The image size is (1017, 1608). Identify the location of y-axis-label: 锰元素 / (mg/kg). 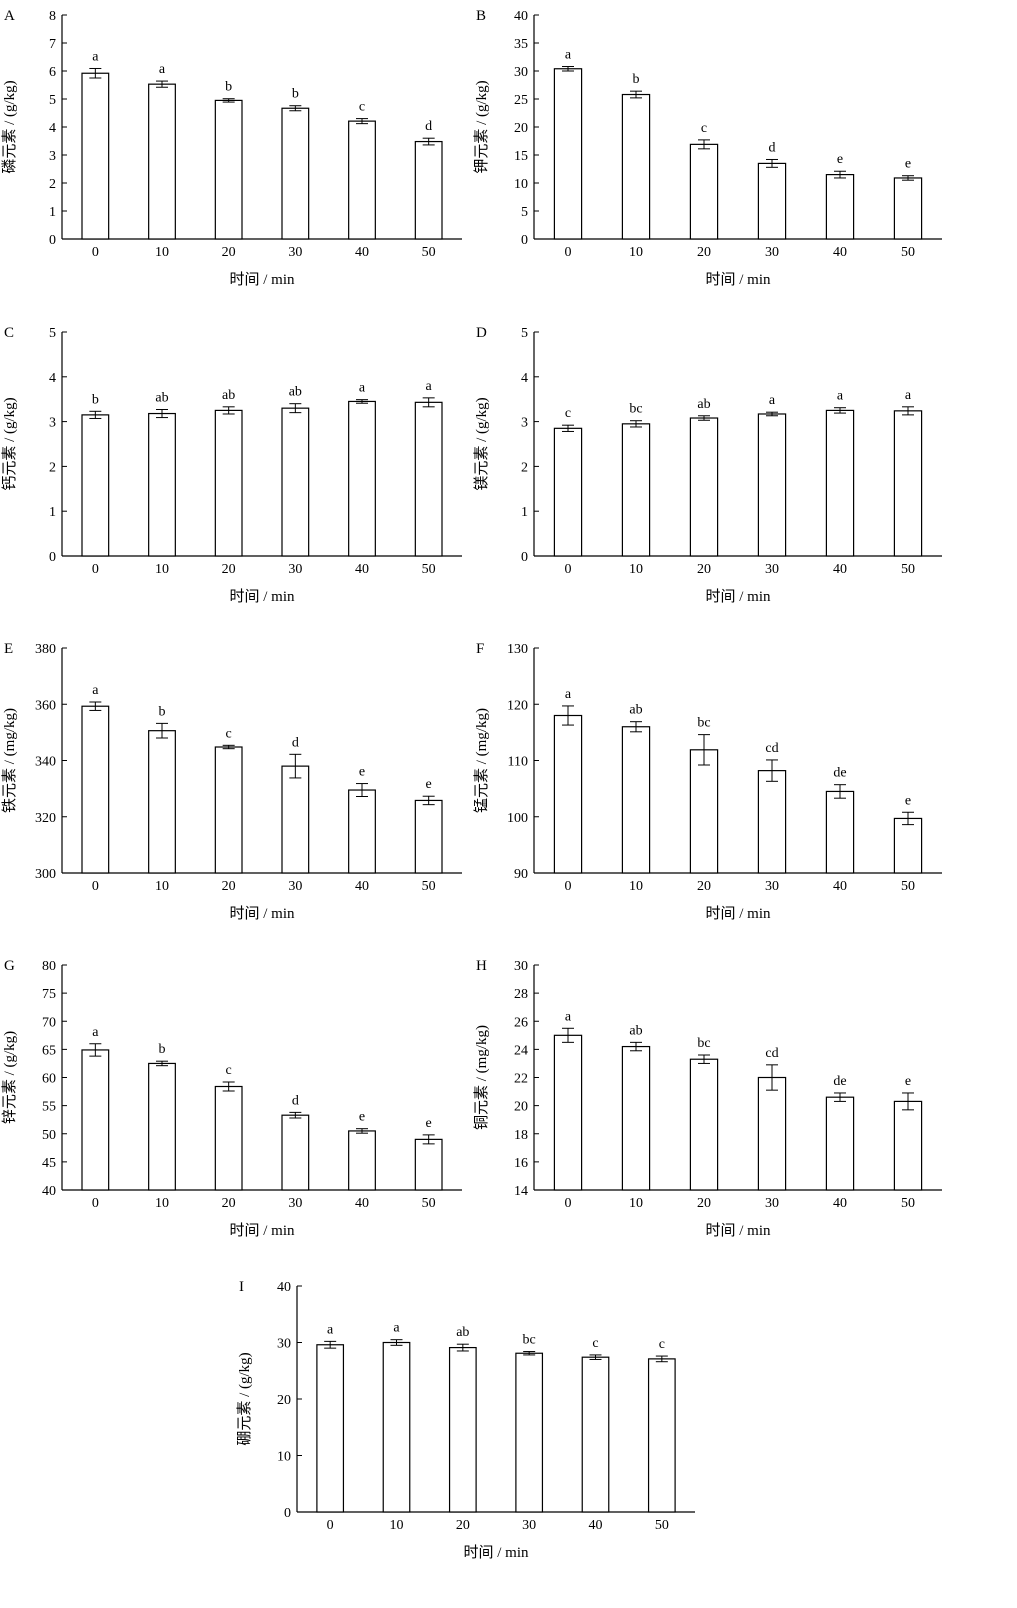
(481, 760).